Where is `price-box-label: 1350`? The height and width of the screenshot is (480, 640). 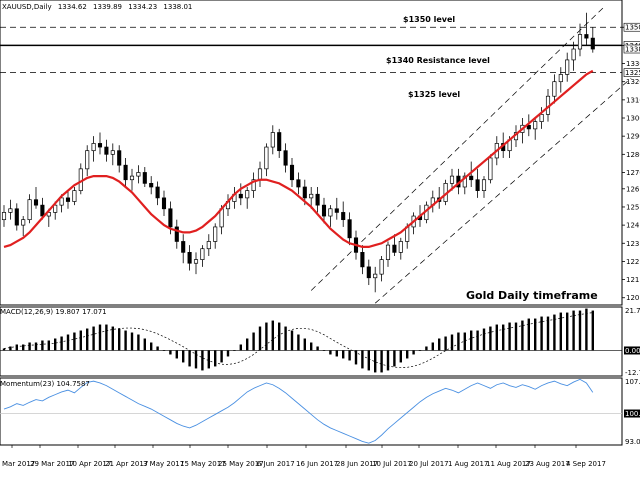
price-box-label: 1350 is located at coordinates (632, 28).